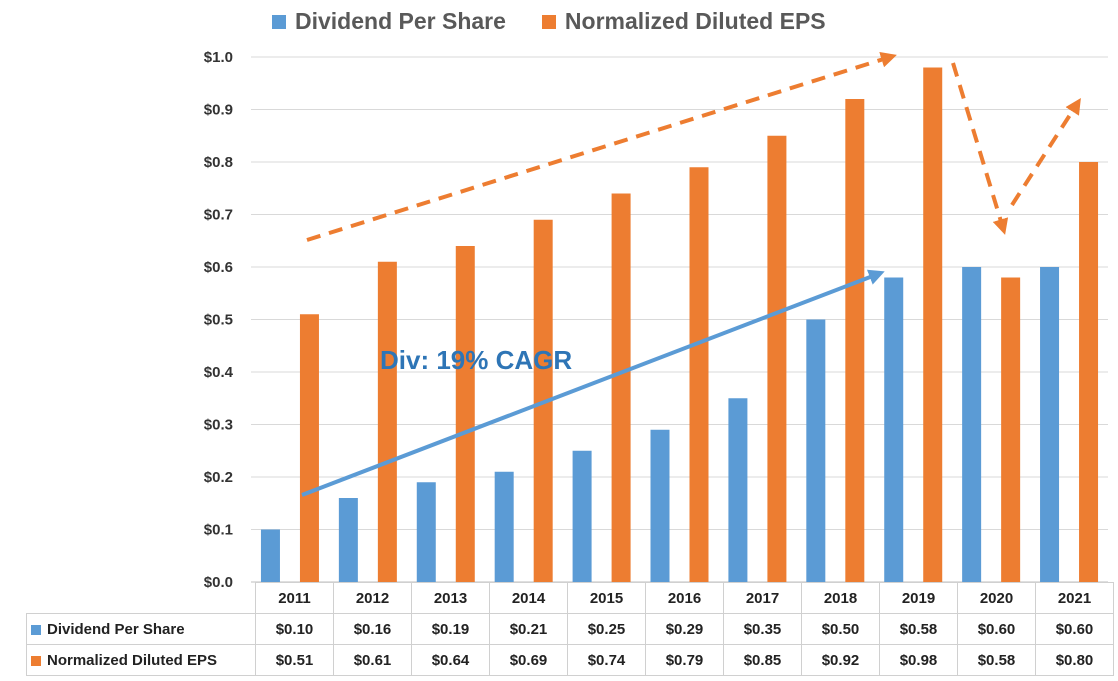 The height and width of the screenshot is (681, 1118). What do you see at coordinates (933, 325) in the screenshot?
I see `eps-bar-2019` at bounding box center [933, 325].